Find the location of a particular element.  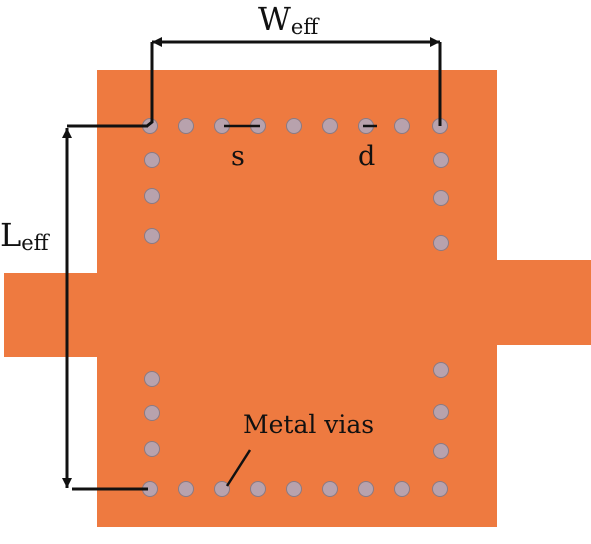

spacing-label: s is located at coordinates (238, 156).